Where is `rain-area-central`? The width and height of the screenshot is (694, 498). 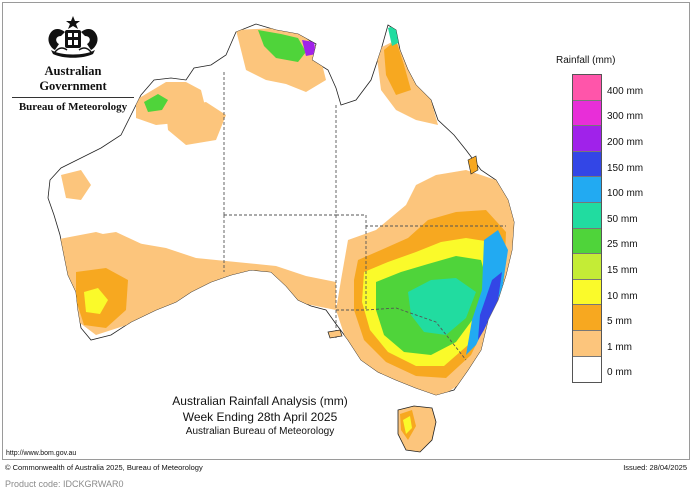 rain-area-central is located at coordinates (196, 123).